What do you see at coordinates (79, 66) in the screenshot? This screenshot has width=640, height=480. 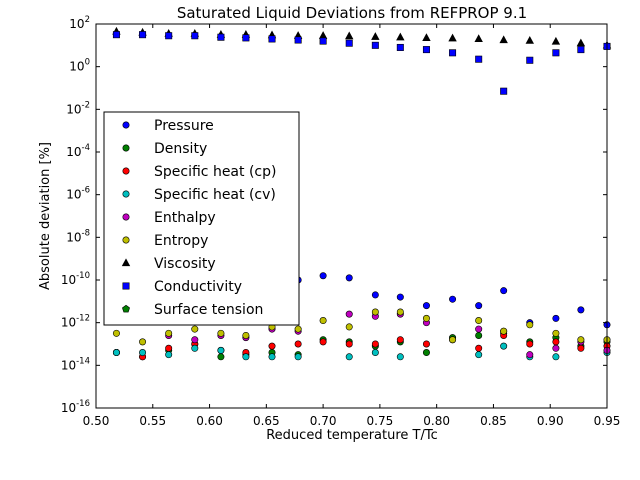 I see `y-tick-label: 10⁰` at bounding box center [79, 66].